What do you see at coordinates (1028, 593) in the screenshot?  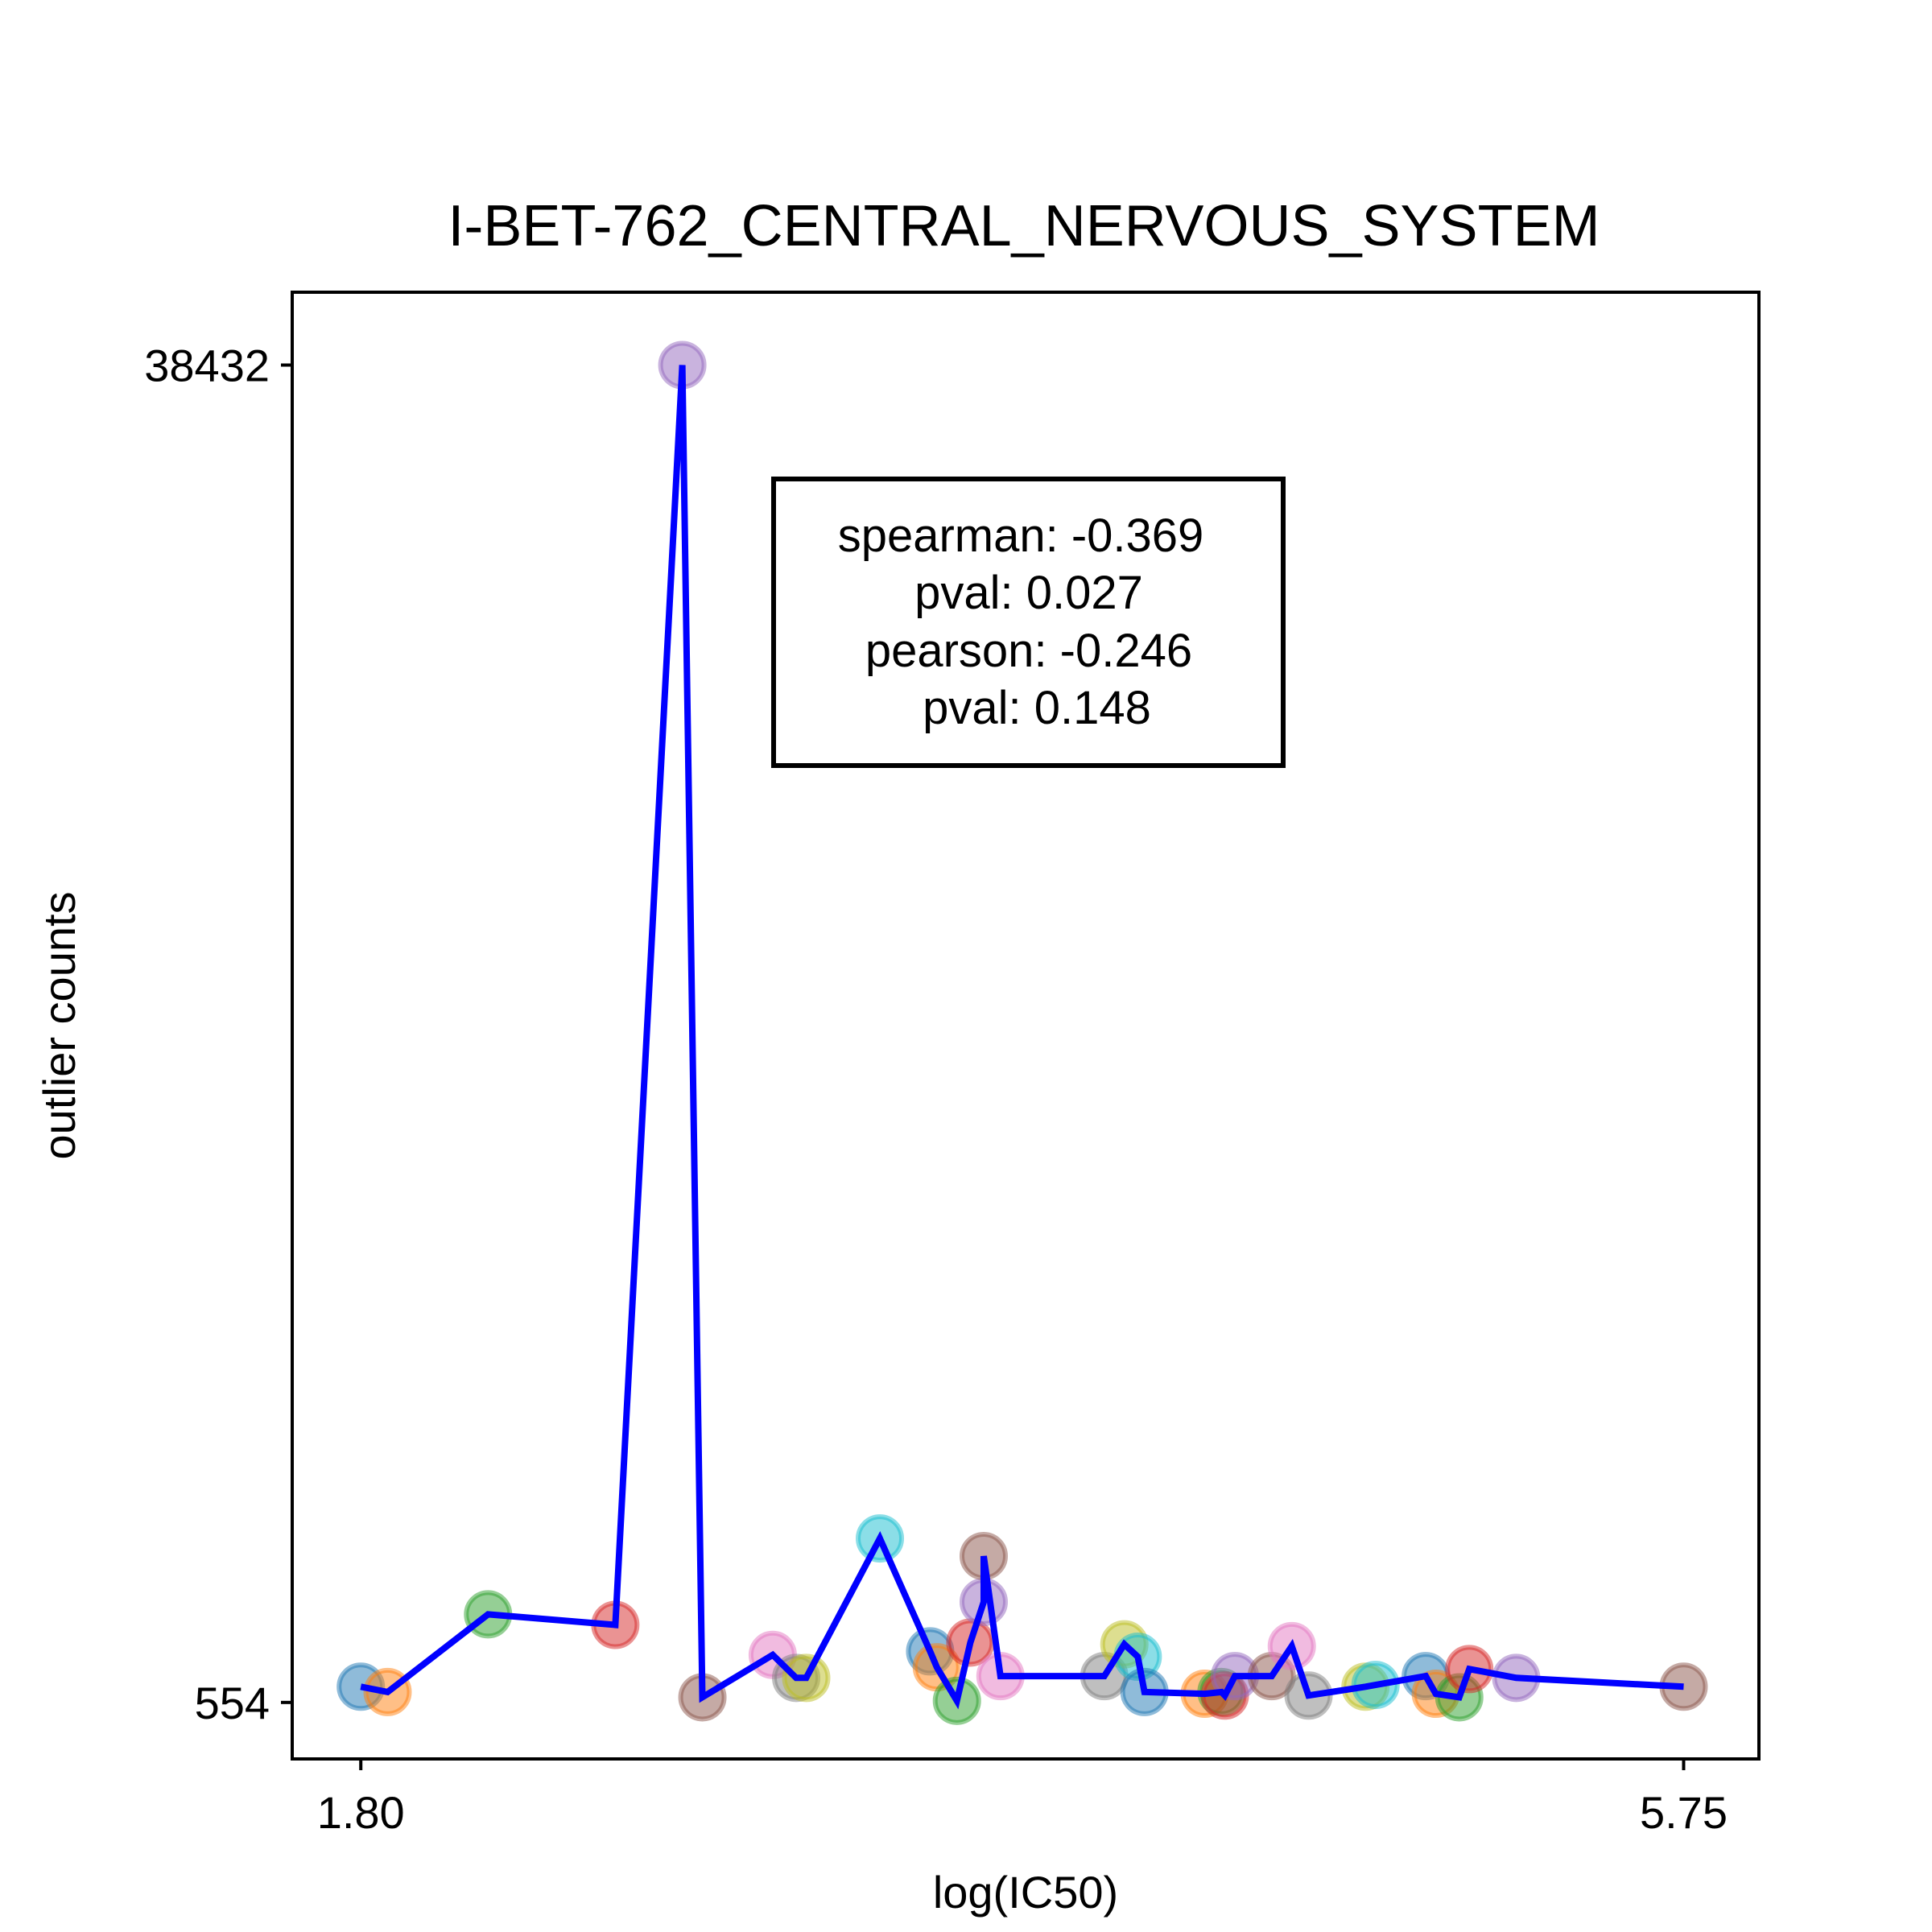 I see `annotation-line-pval-1: pval: 0.027` at bounding box center [1028, 593].